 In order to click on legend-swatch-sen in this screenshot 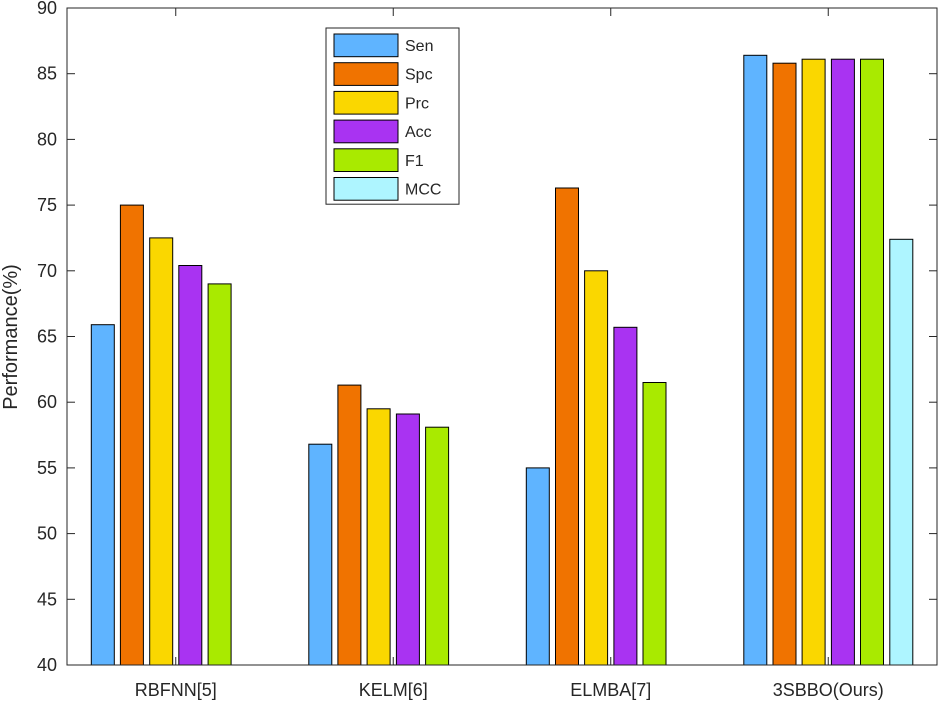, I will do `click(366, 45)`.